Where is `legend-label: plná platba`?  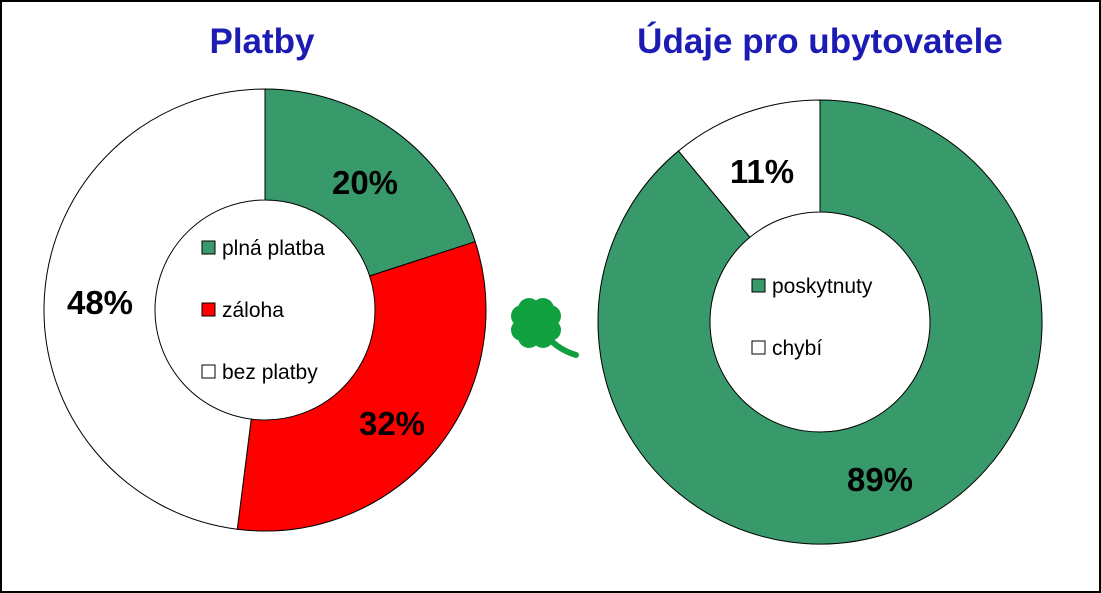
legend-label: plná platba is located at coordinates (273, 248).